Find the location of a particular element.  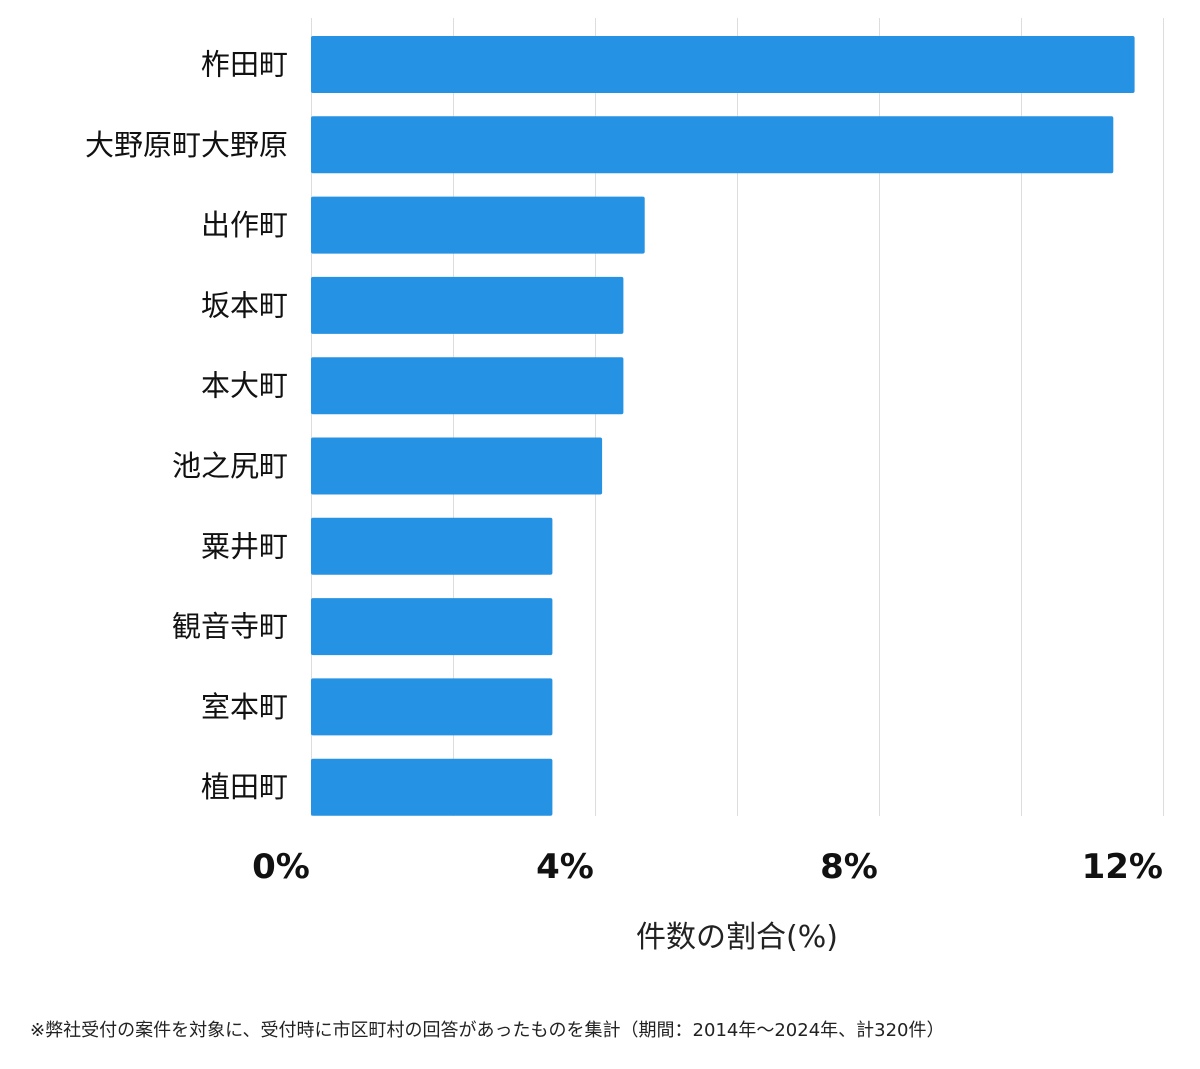

category-label-7: 観音寺町 is located at coordinates (230, 627).